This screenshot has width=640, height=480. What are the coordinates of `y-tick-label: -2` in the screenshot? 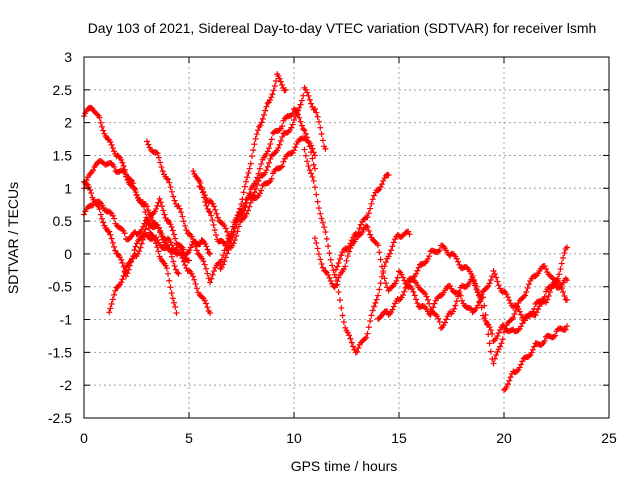 It's located at (66, 385).